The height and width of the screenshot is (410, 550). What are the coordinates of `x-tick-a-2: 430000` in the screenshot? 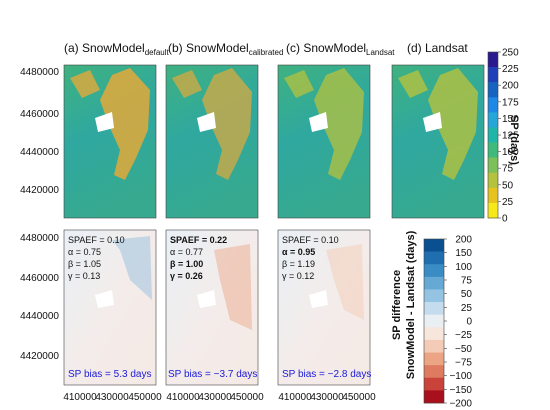 It's located at (112, 397).